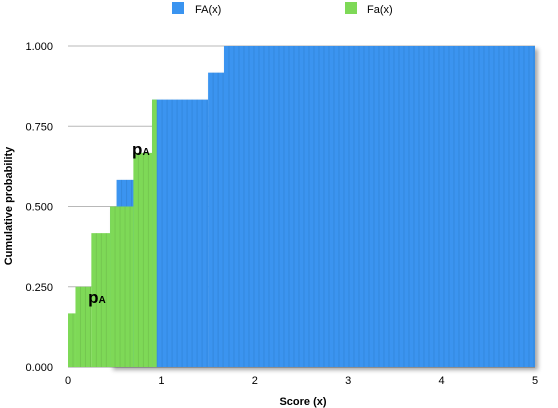 This screenshot has height=408, width=558. Describe the element at coordinates (161, 381) in the screenshot. I see `x-tick-label: 1` at that location.